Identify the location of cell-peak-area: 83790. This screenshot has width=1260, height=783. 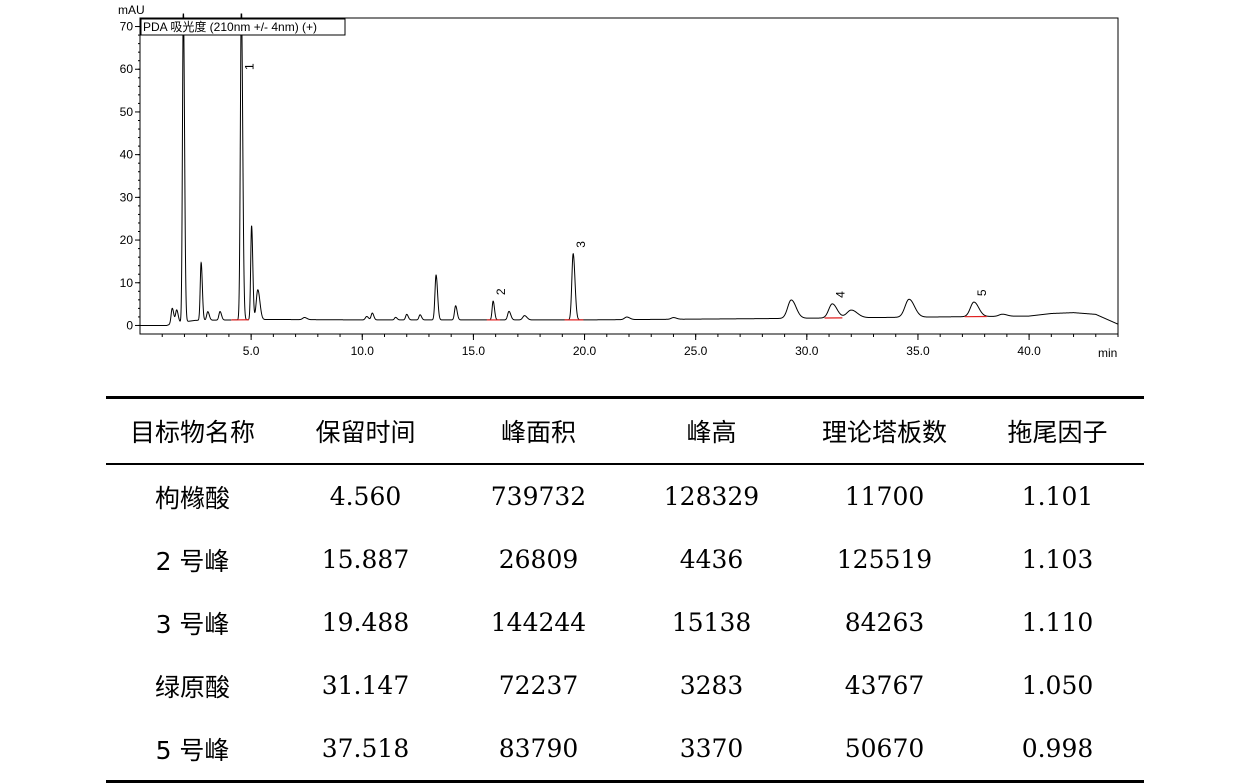
(538, 749).